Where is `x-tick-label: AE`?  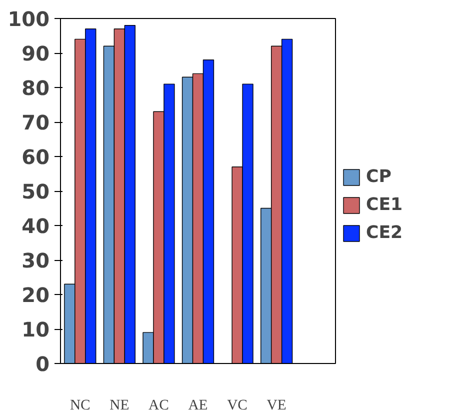
x-tick-label: AE is located at coordinates (198, 406).